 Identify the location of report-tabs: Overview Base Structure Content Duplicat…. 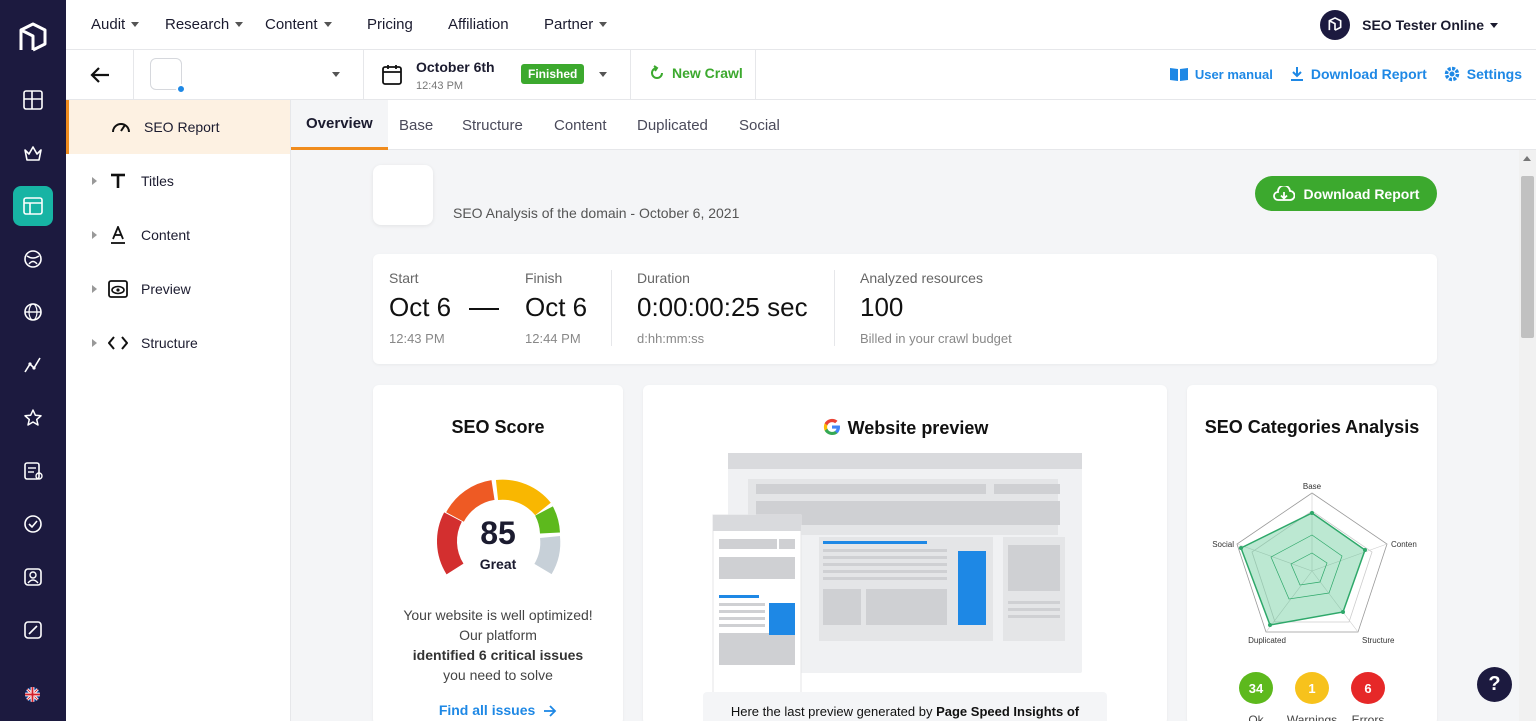
(913, 125).